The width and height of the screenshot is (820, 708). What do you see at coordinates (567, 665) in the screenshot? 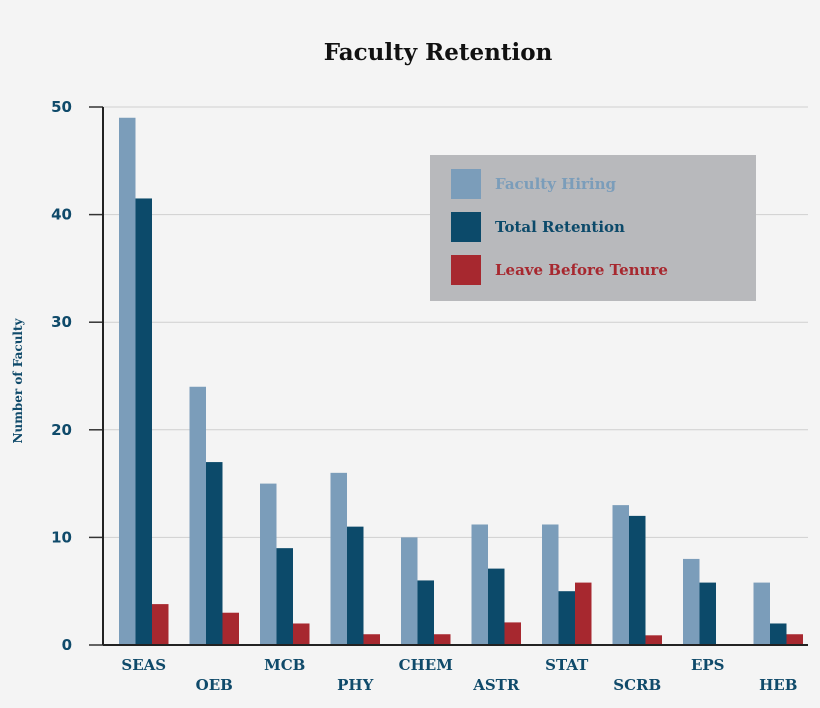
I see `x-tick-label: STAT` at bounding box center [567, 665].